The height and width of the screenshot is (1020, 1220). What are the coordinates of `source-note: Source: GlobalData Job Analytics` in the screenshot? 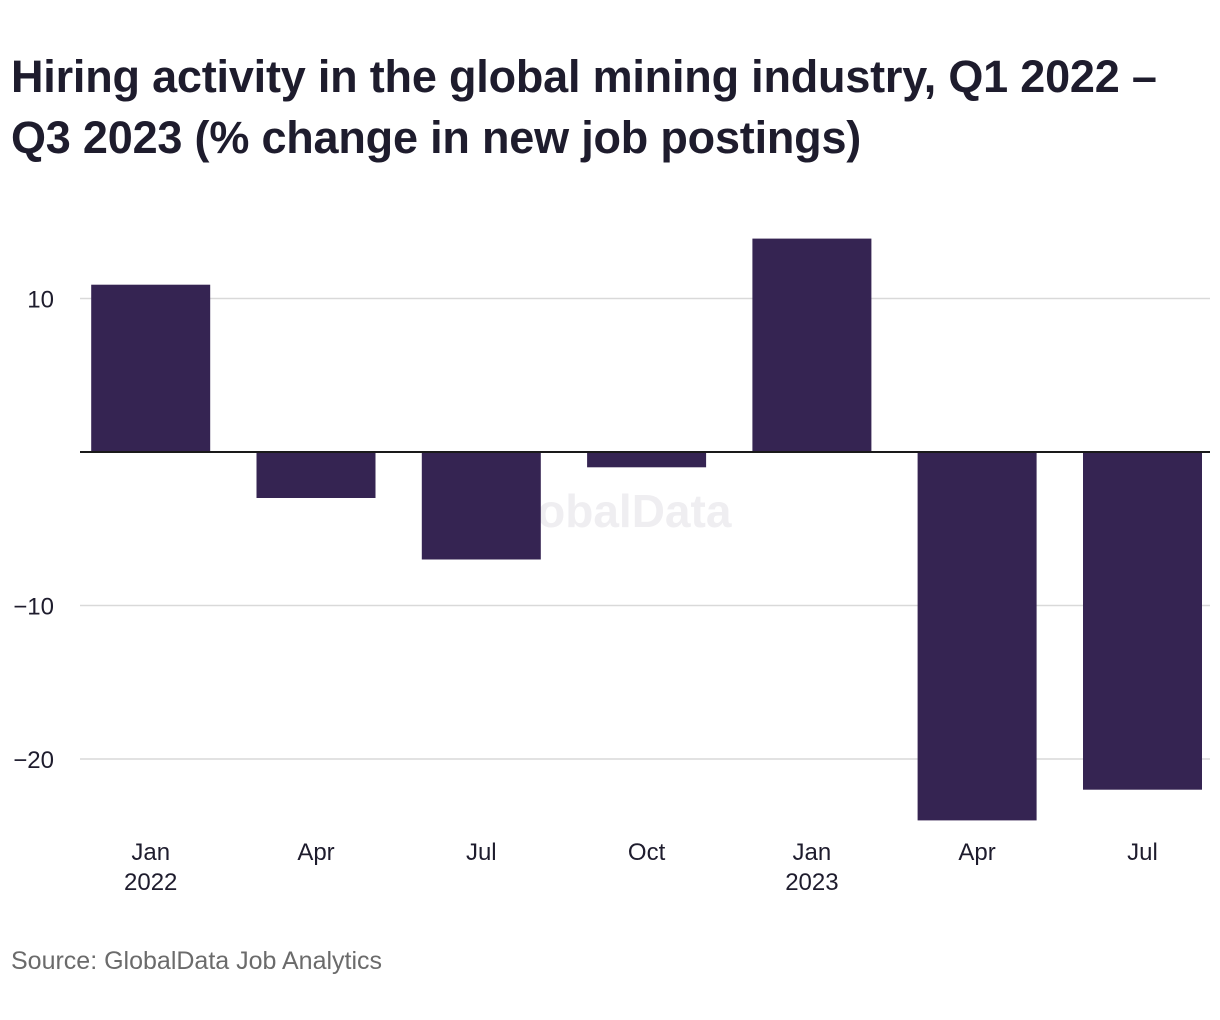 It's located at (197, 961).